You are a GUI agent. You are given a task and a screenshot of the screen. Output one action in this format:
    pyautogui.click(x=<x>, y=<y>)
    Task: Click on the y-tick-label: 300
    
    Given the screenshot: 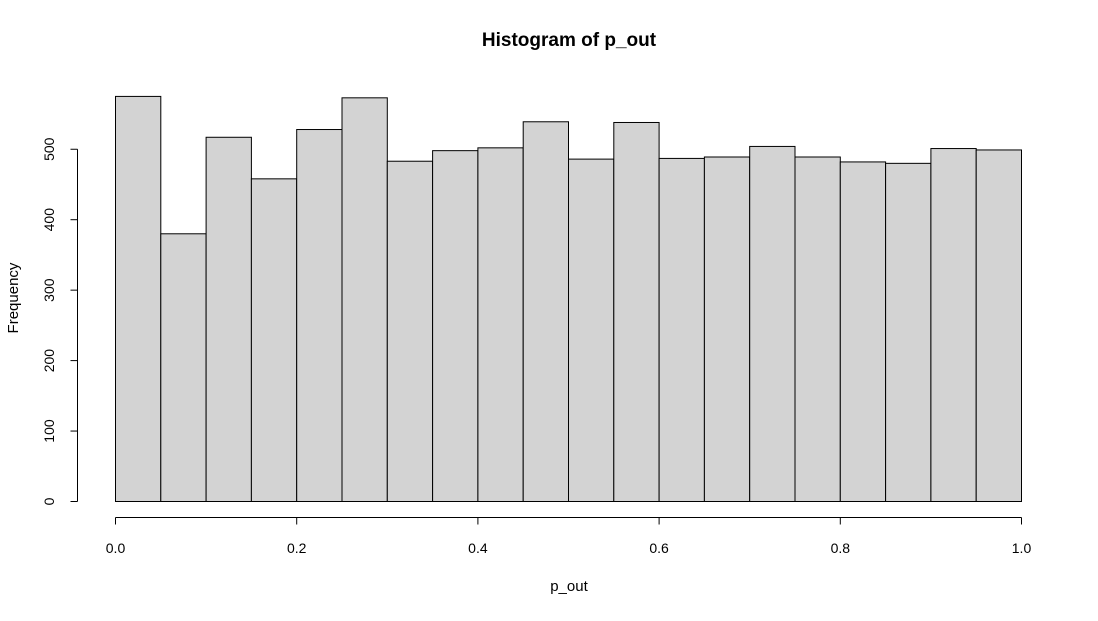 What is the action you would take?
    pyautogui.click(x=49, y=290)
    